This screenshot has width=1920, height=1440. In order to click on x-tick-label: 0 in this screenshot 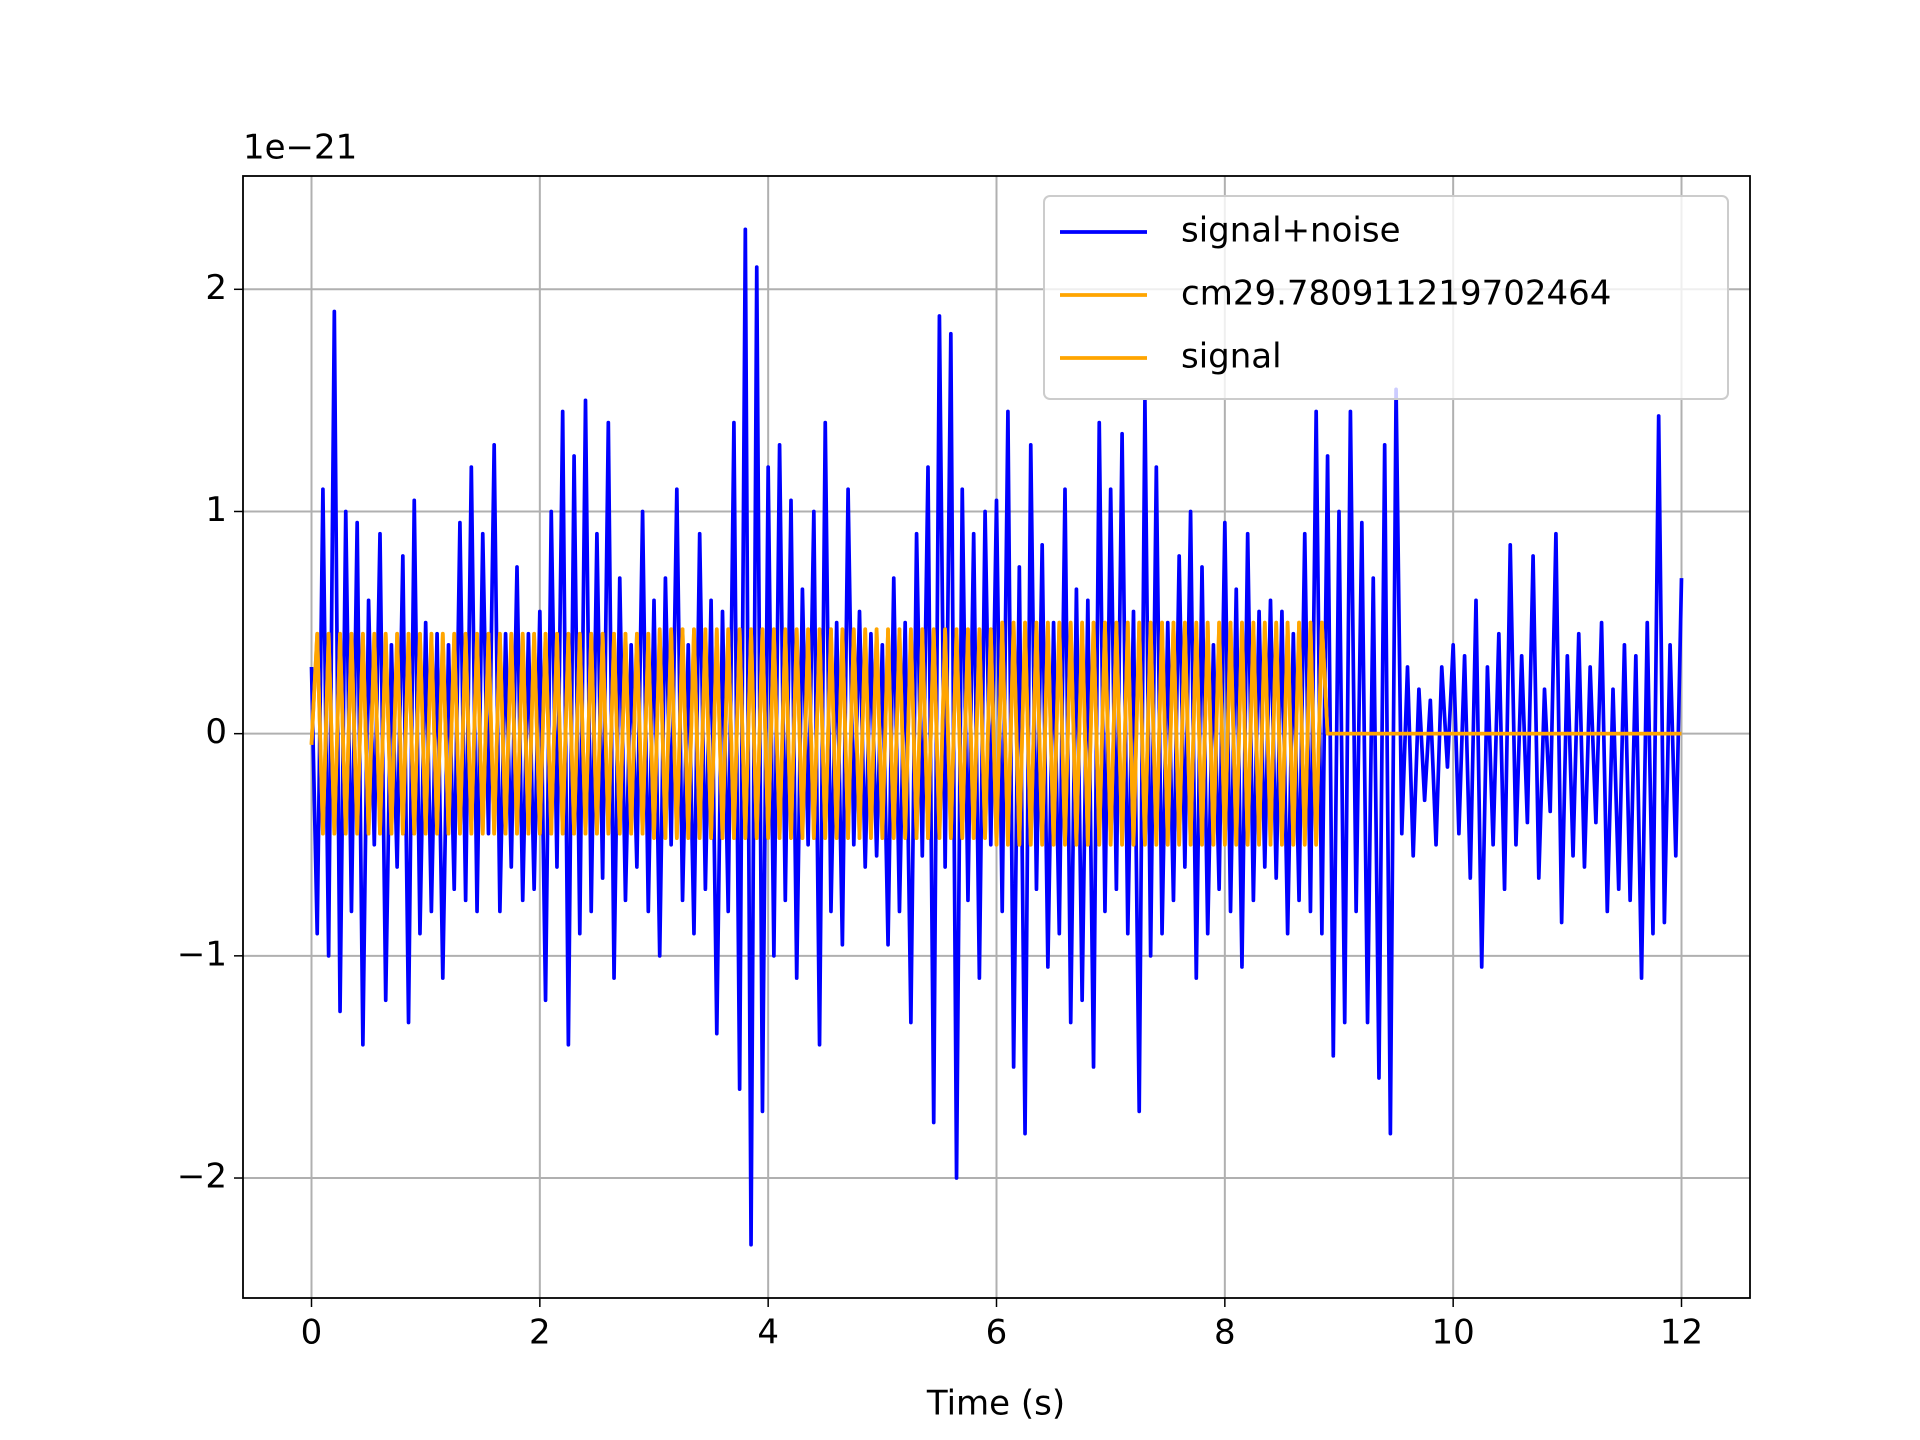, I will do `click(312, 1333)`.